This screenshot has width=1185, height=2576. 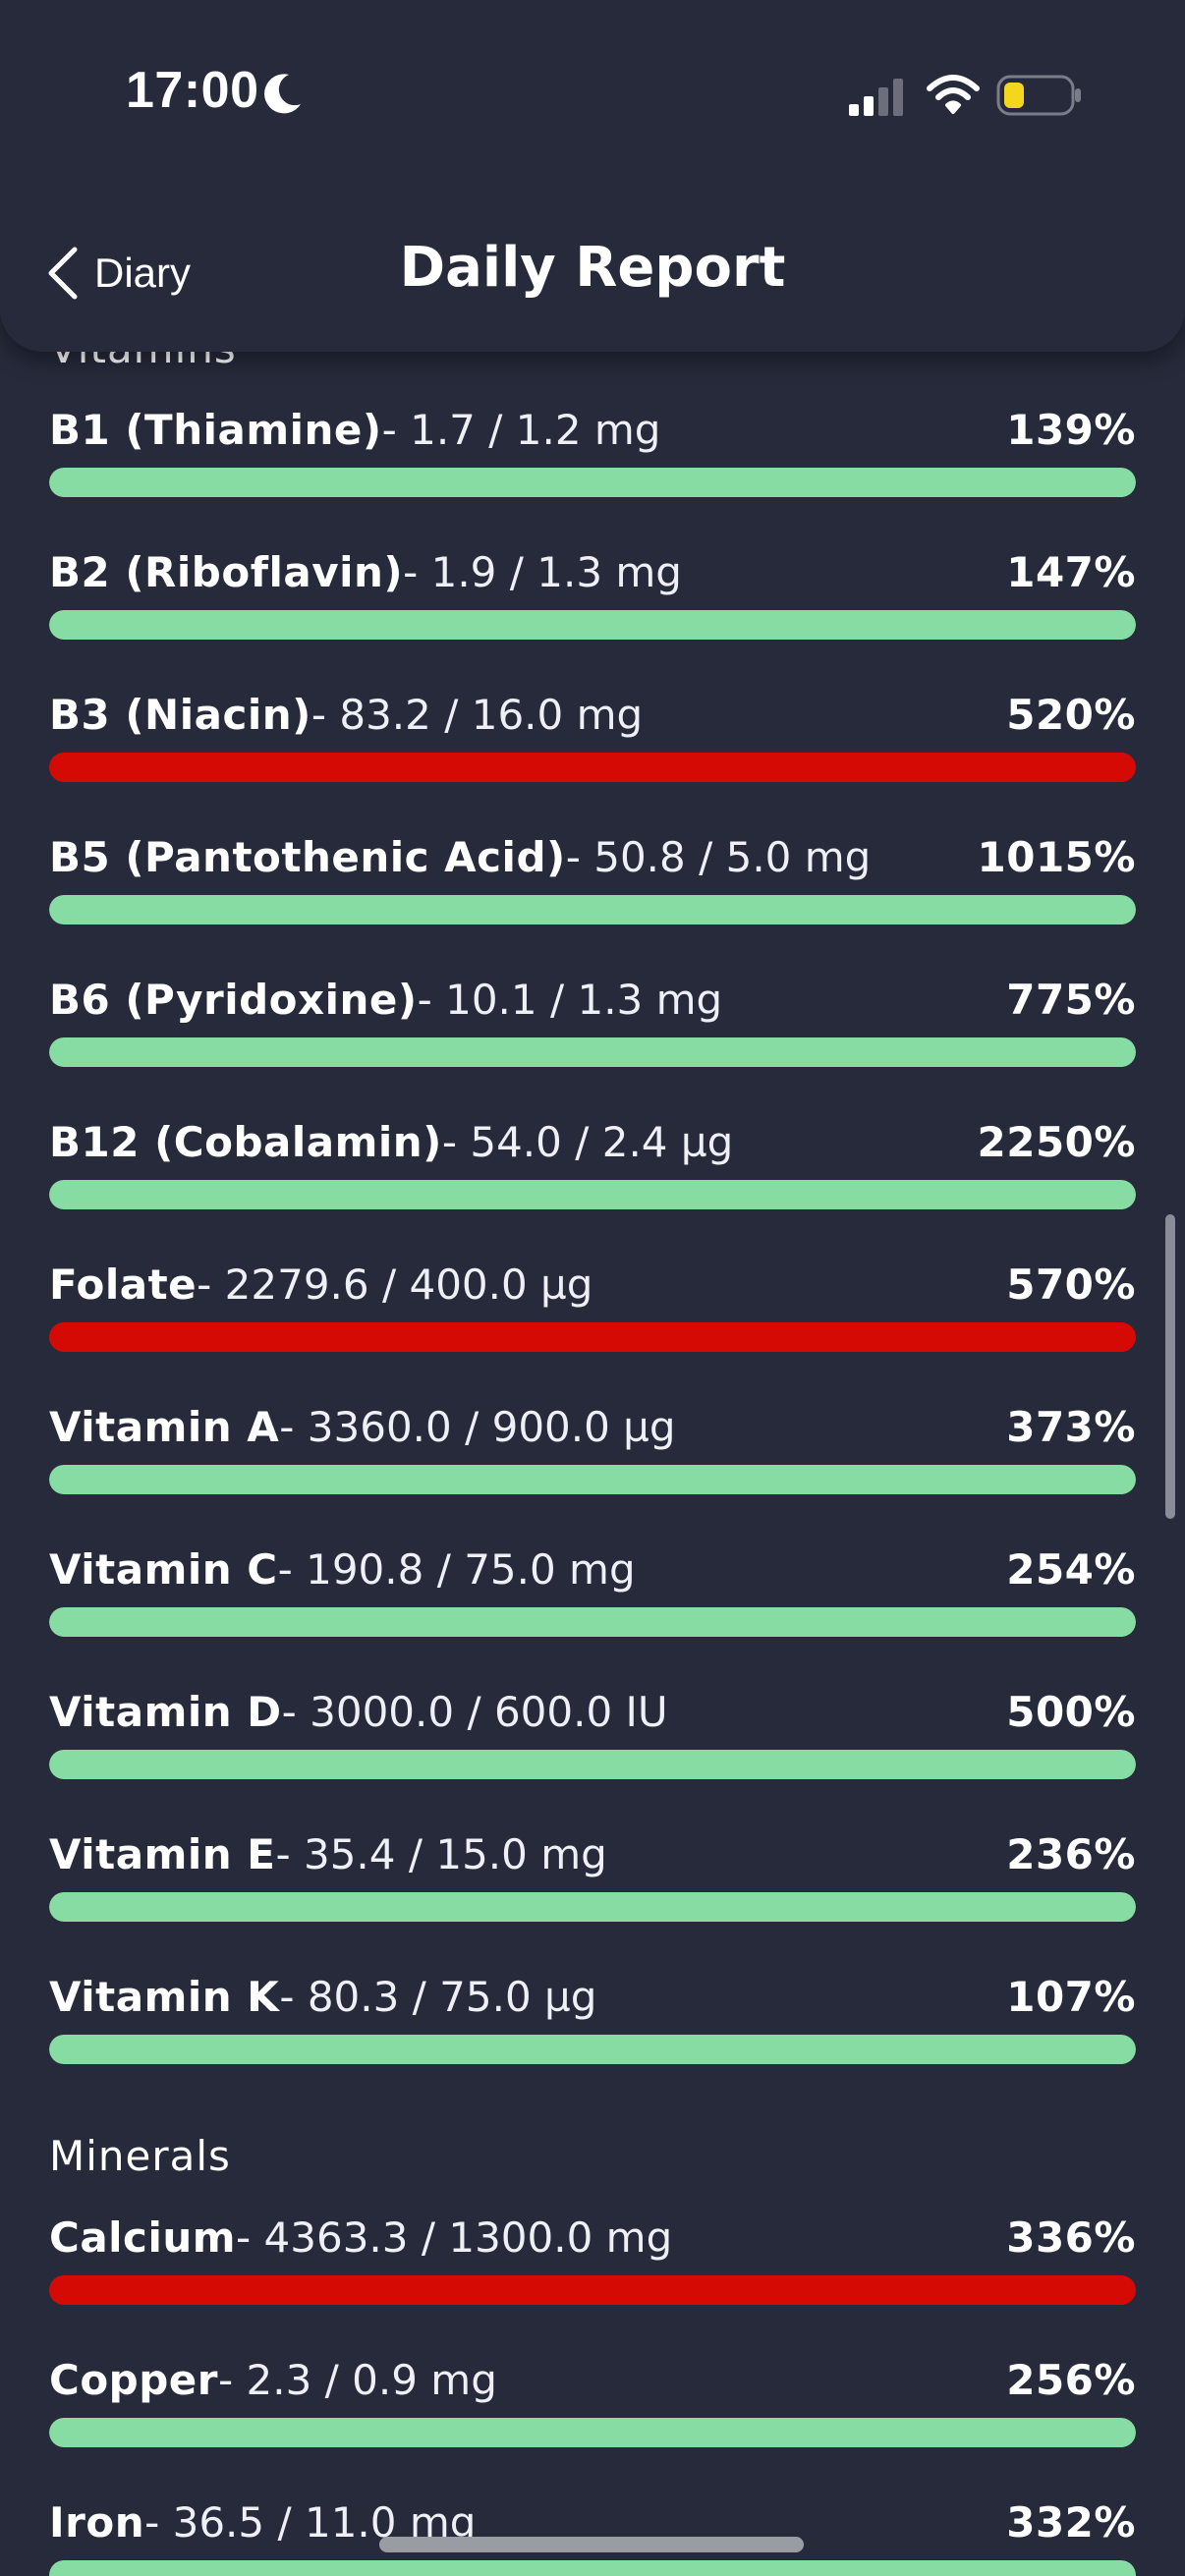 What do you see at coordinates (1071, 1284) in the screenshot?
I see `nutrient-percent: 570%` at bounding box center [1071, 1284].